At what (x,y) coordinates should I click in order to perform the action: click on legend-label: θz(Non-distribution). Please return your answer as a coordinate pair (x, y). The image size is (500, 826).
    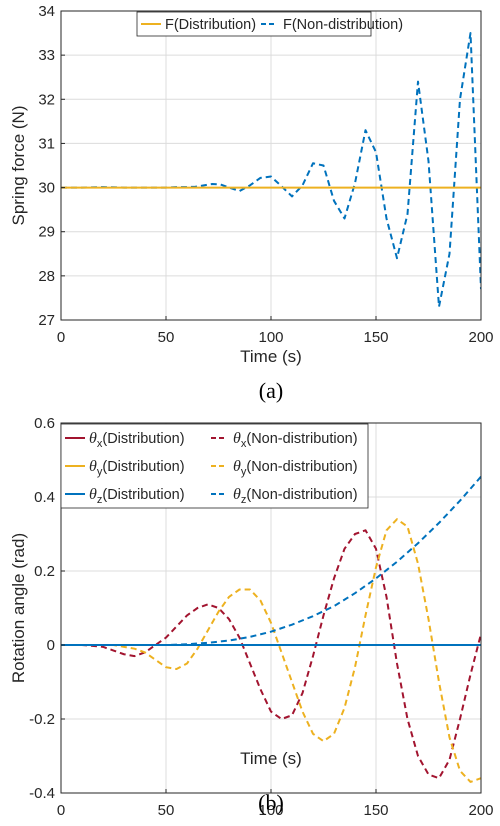
    Looking at the image, I should click on (295, 496).